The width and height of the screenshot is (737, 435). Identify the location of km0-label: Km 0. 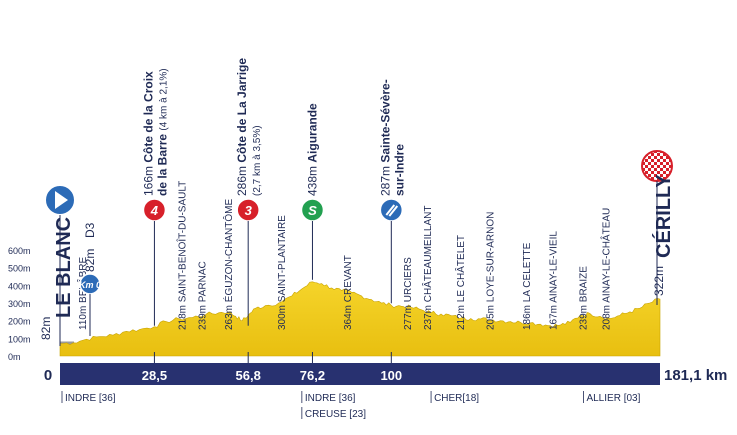
(90, 285).